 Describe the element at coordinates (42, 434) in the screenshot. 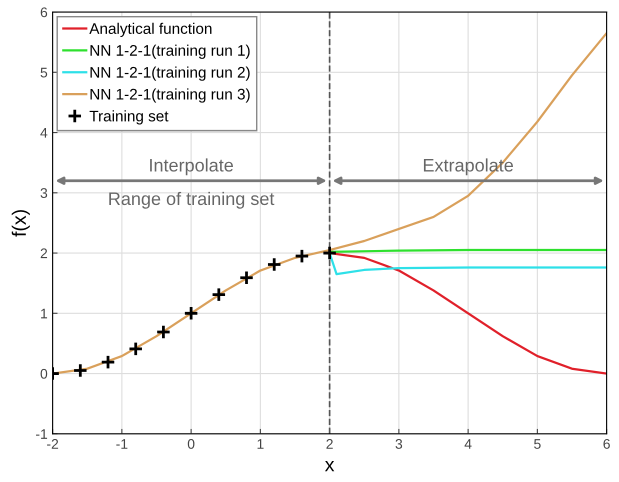

I see `y-tick-label: -1` at that location.